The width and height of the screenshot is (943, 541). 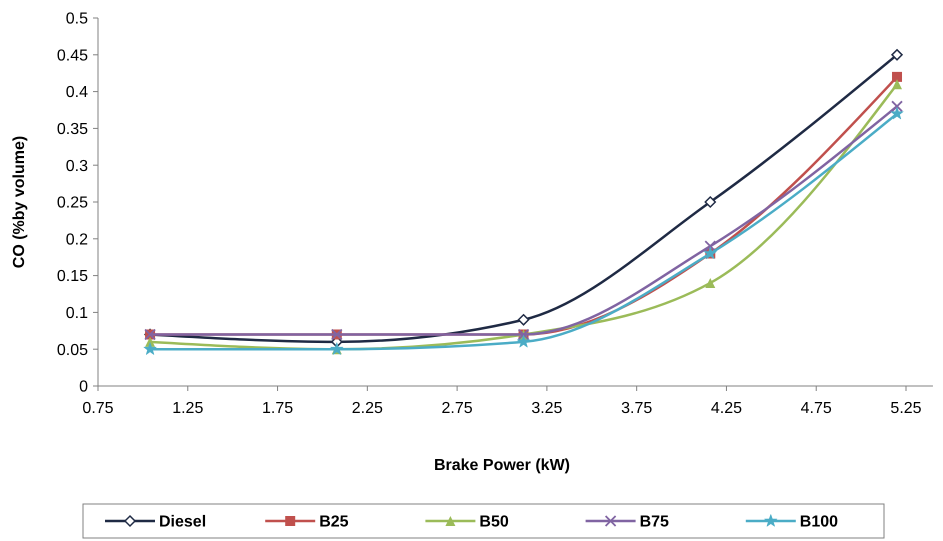 I want to click on x-tick-label: 3.25, so click(x=547, y=408).